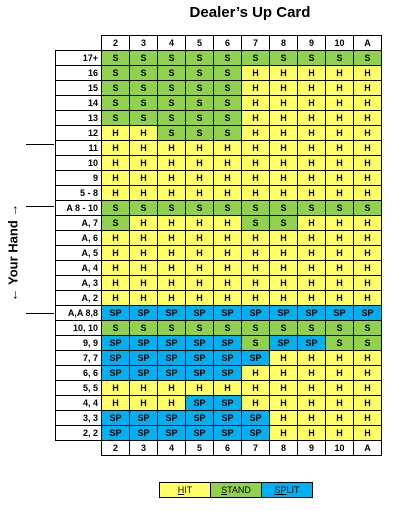 This screenshot has width=419, height=511. I want to click on hand-label: 10, so click(78, 163).